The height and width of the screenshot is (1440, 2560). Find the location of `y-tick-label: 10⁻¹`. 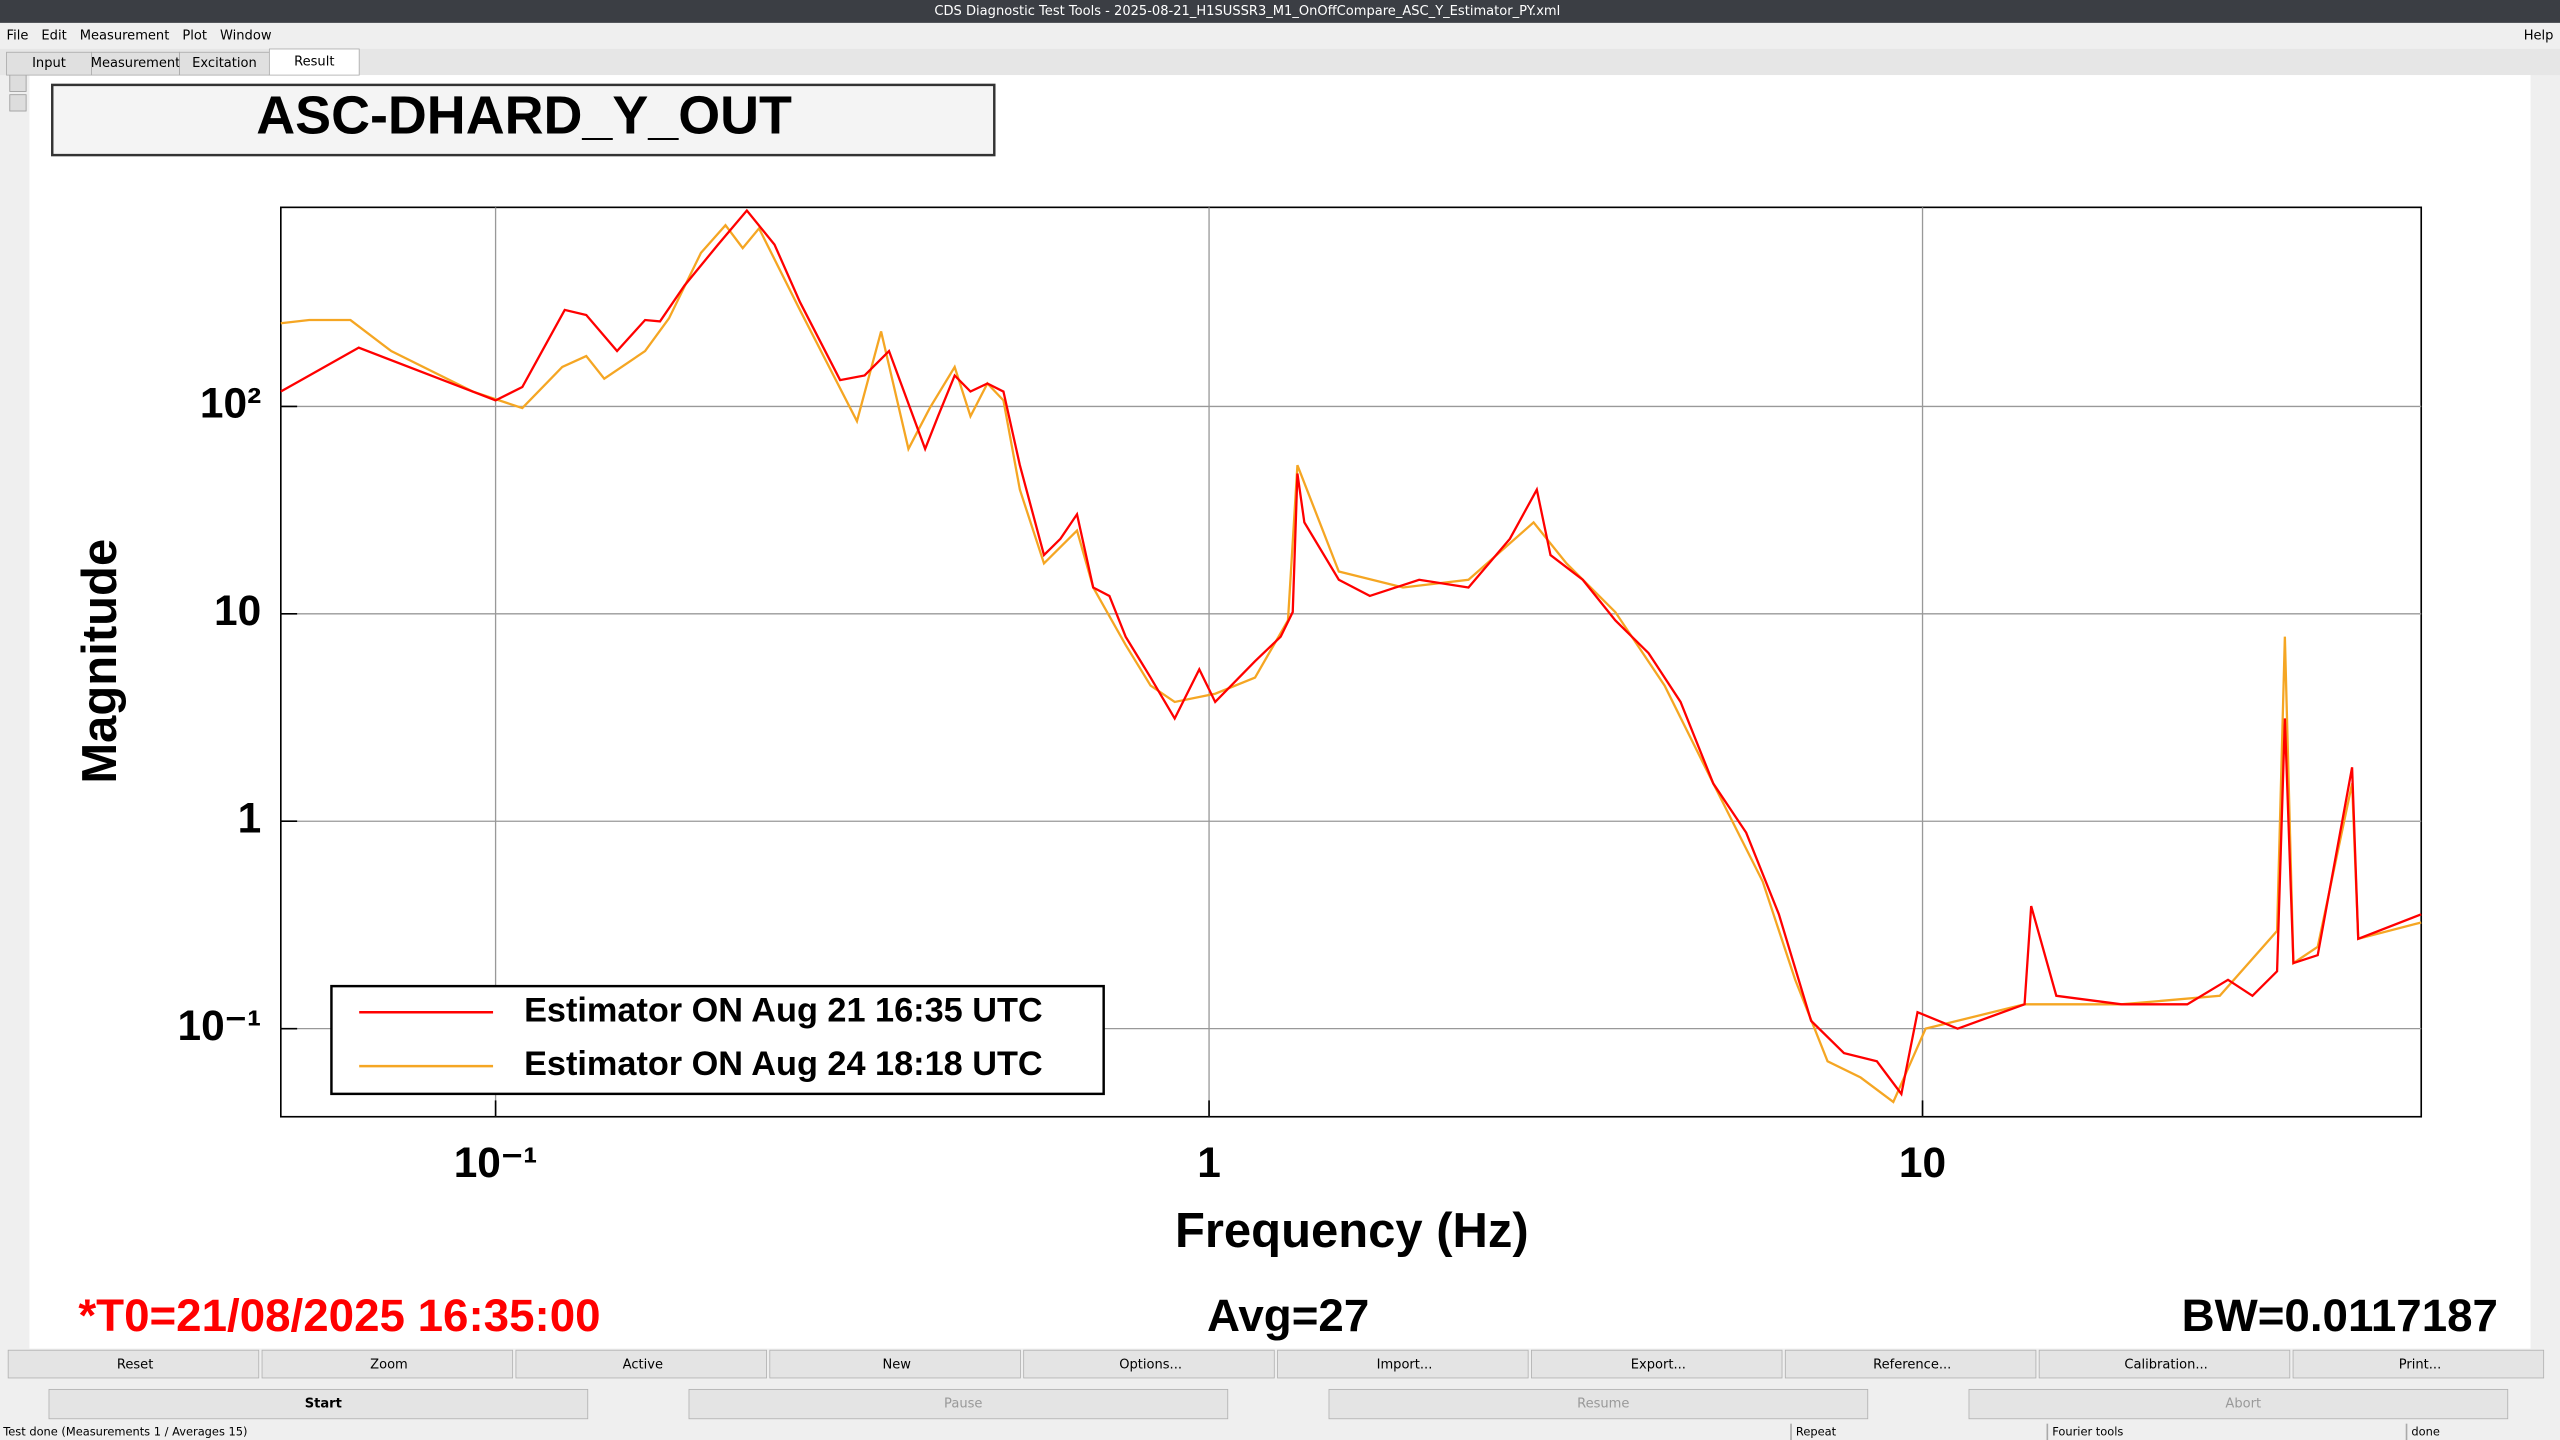

y-tick-label: 10⁻¹ is located at coordinates (219, 1025).